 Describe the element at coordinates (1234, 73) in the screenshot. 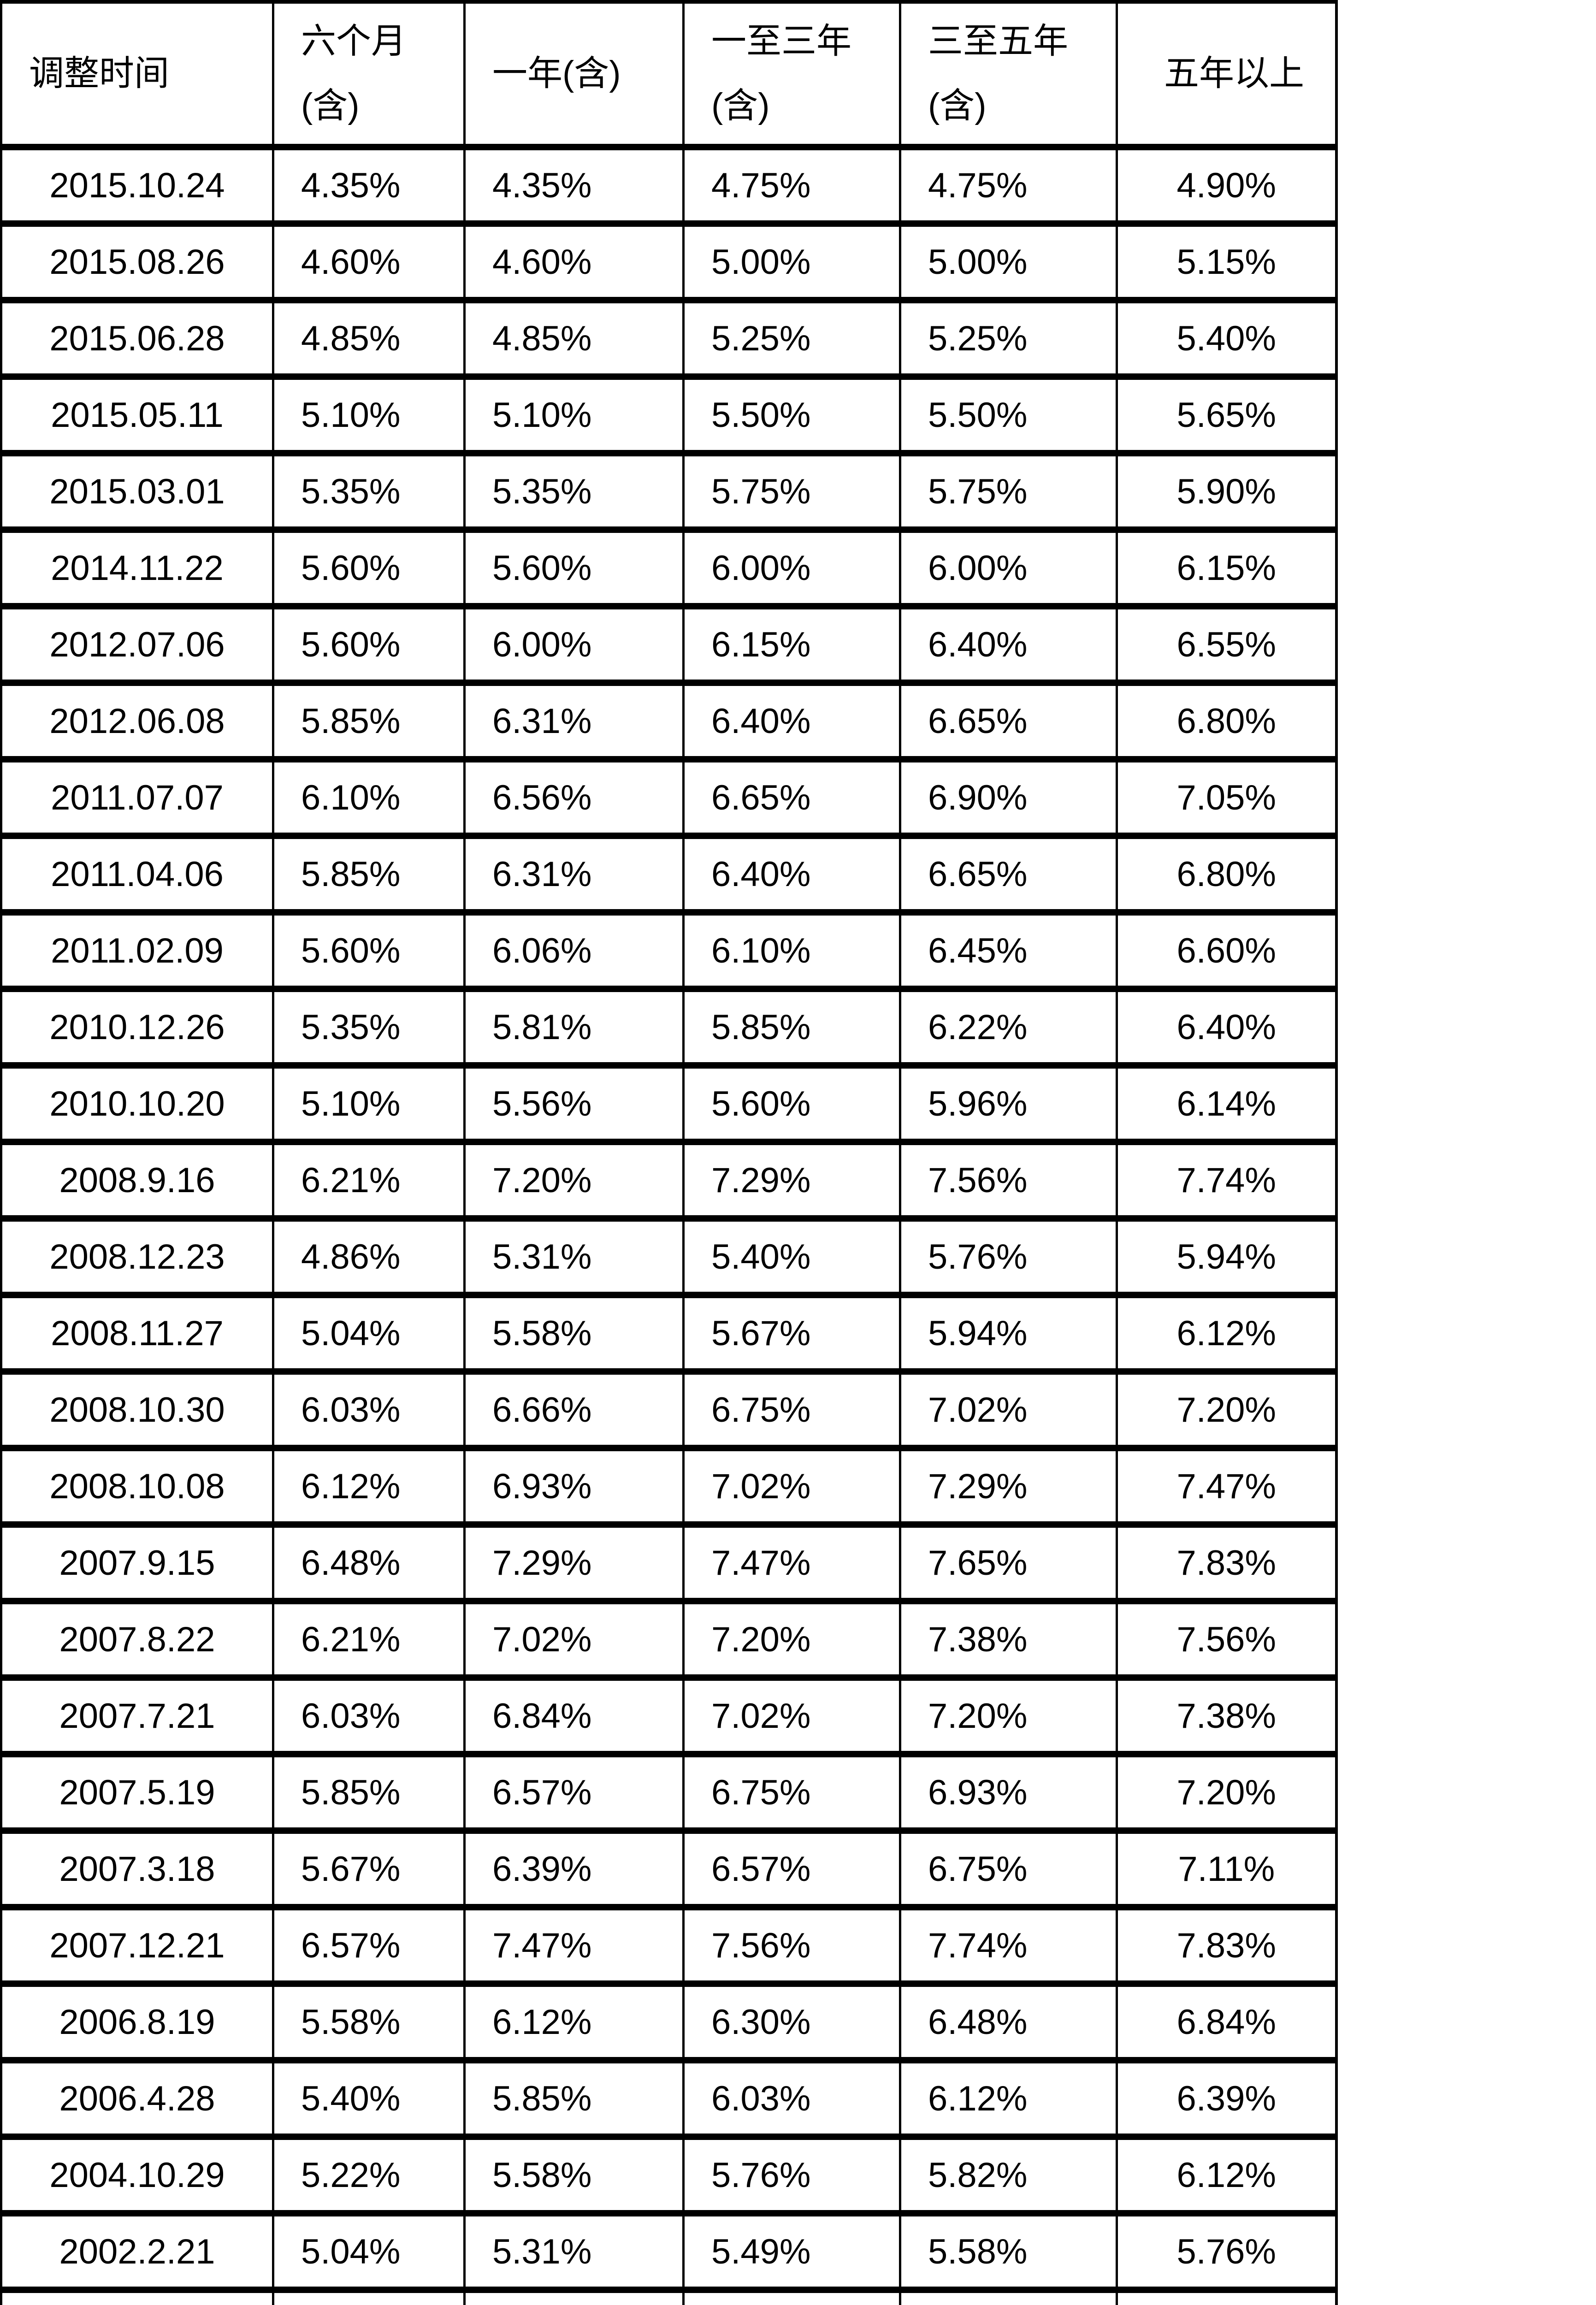

I see `header-line: 五年以上` at that location.